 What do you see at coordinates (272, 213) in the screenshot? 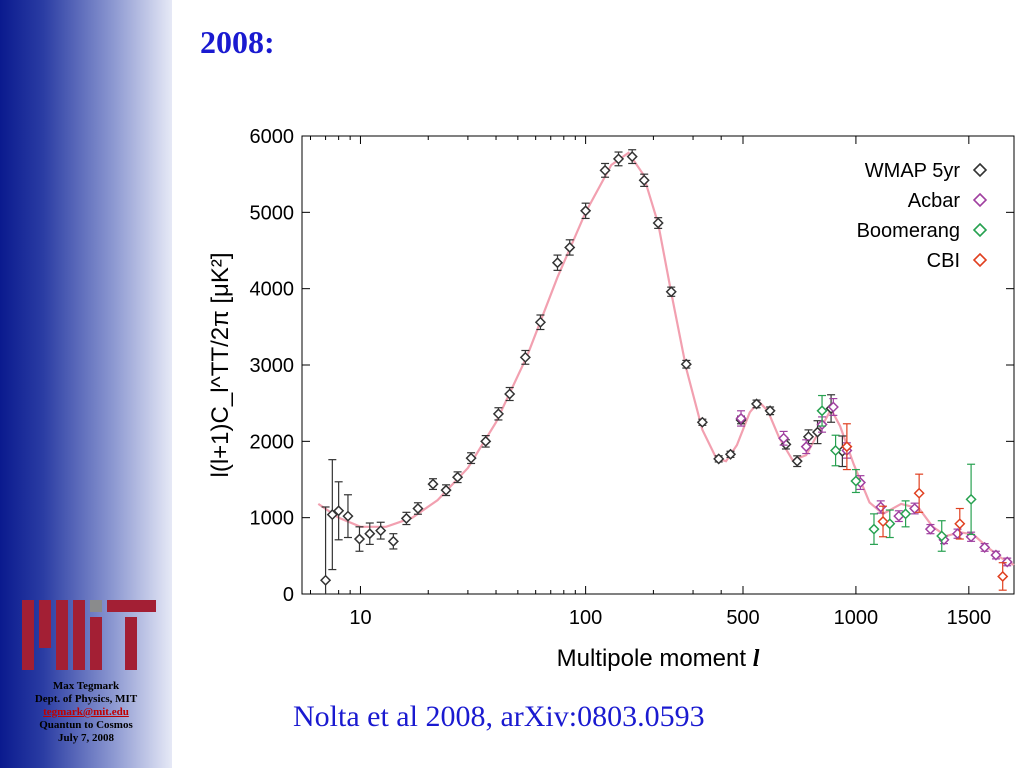
I see `y-tick-label: 5000` at bounding box center [272, 213].